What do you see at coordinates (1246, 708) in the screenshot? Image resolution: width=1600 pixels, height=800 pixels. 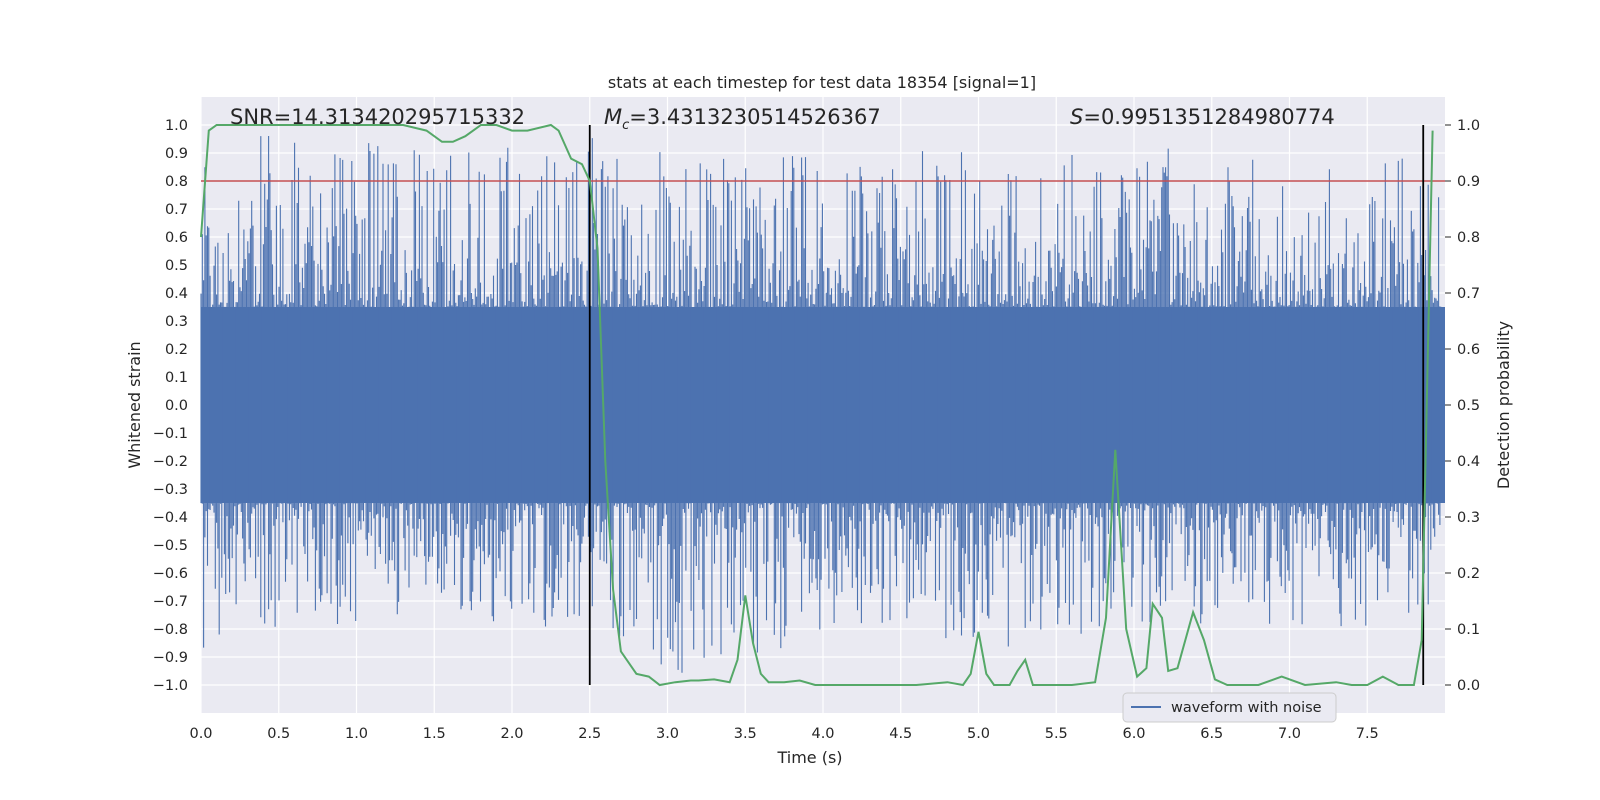 I see `legend-entry-label: waveform with noise` at bounding box center [1246, 708].